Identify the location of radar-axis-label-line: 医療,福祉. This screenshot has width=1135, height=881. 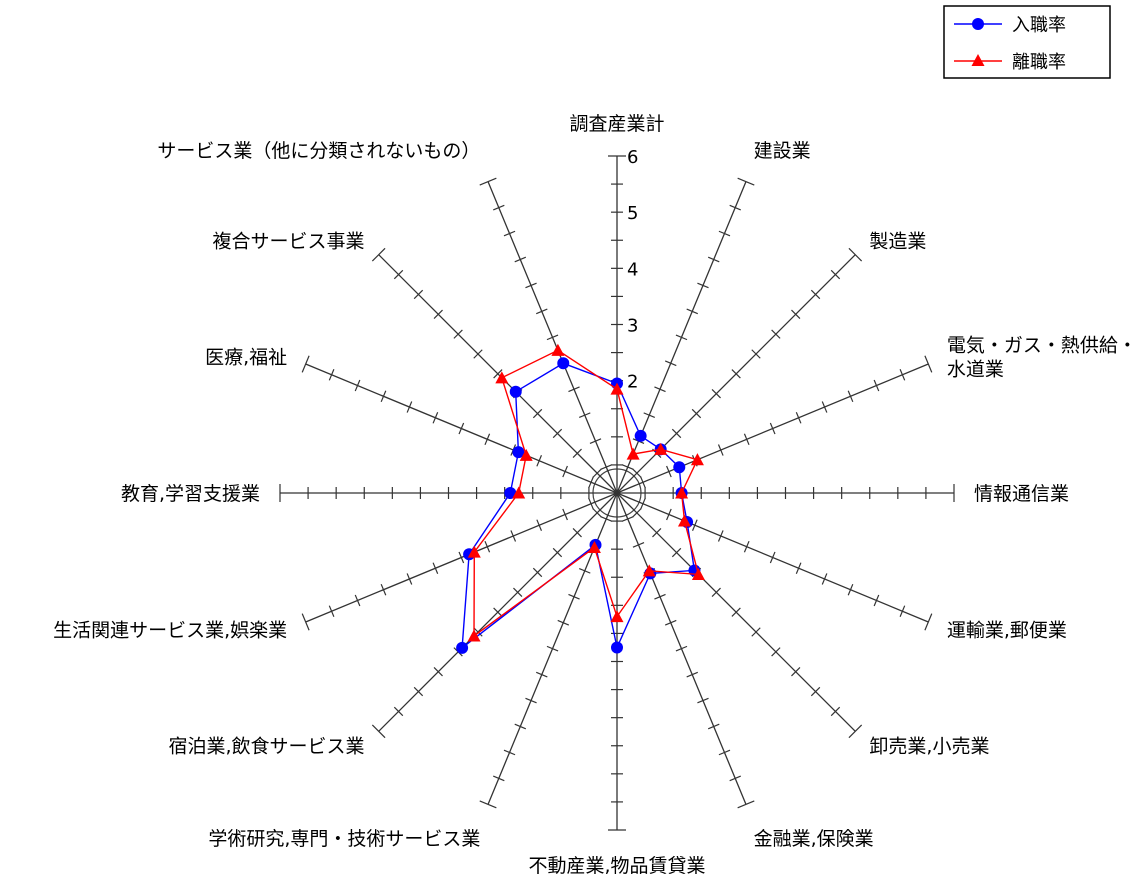
(246, 357).